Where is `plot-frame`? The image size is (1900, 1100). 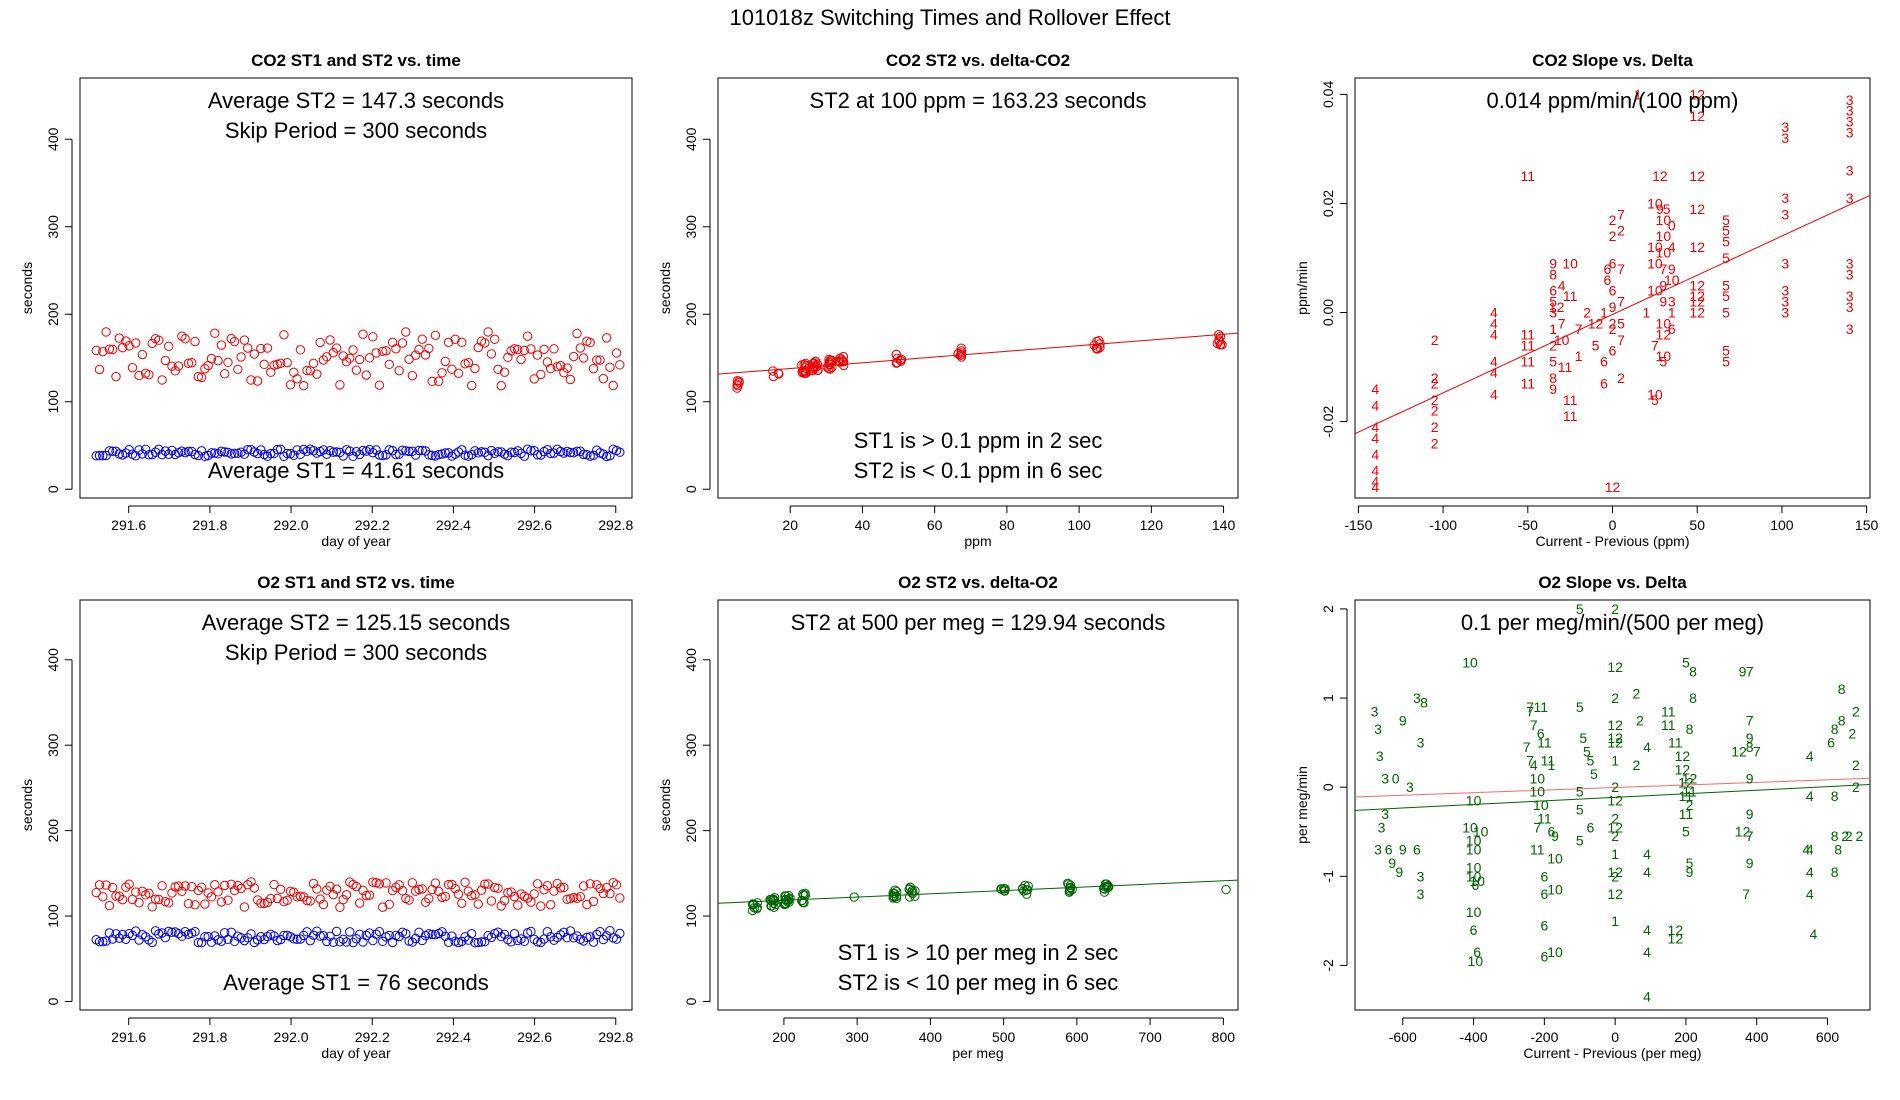 plot-frame is located at coordinates (978, 805).